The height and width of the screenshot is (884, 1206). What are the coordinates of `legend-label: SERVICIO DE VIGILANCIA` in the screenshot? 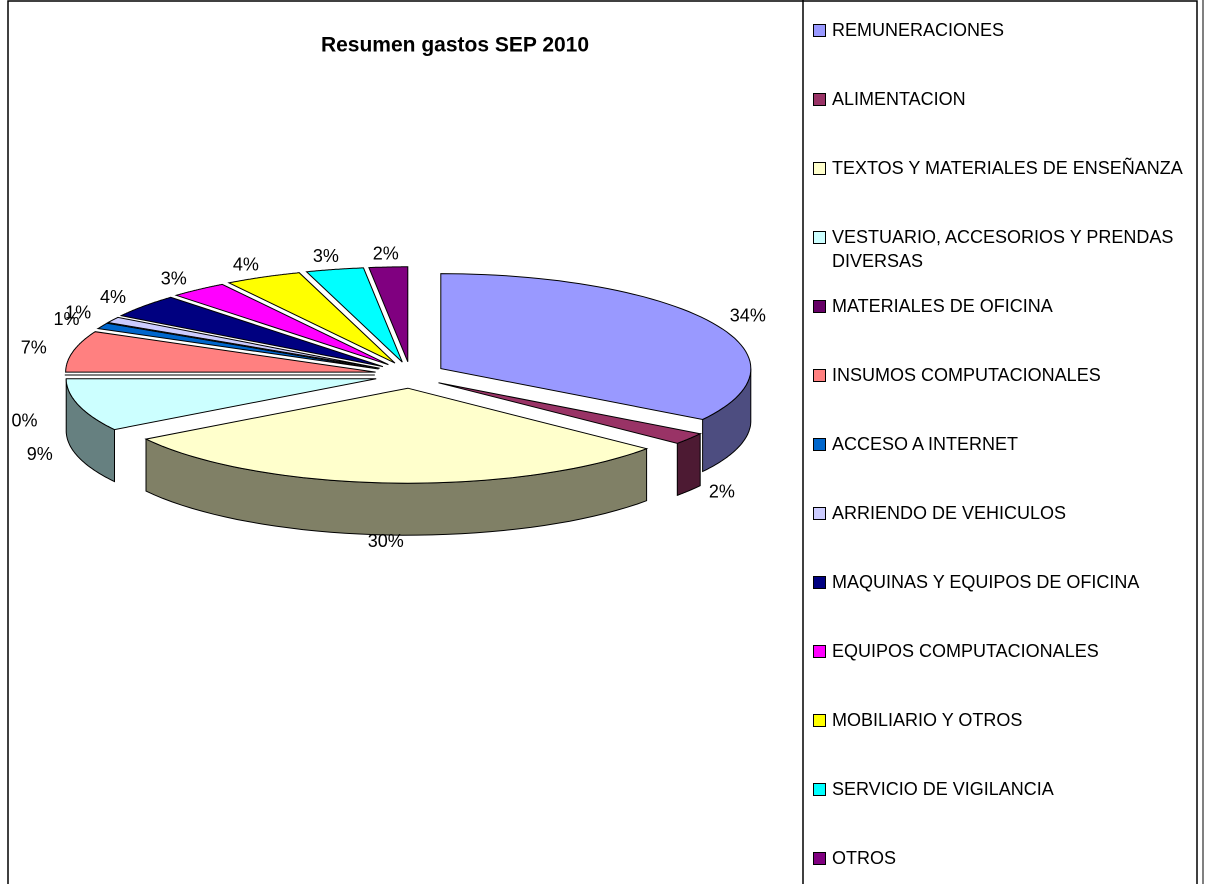 It's located at (943, 789).